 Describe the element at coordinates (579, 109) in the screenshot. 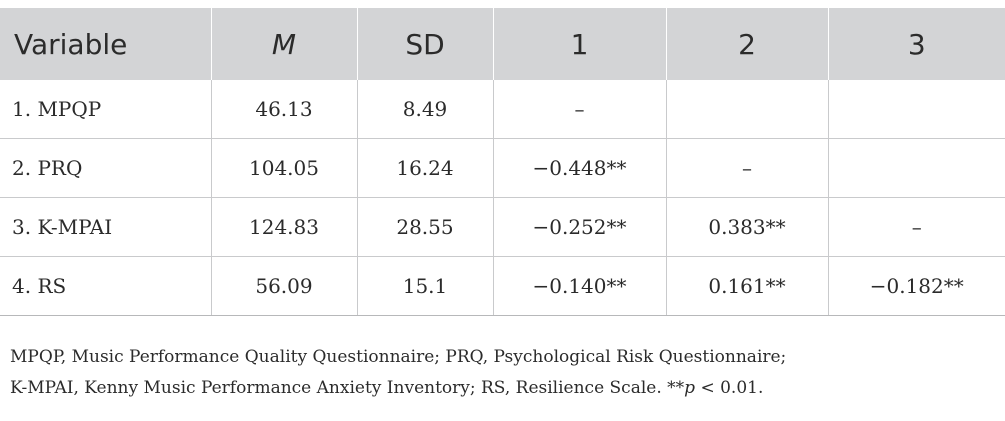

I see `cell-corr-1: –` at that location.